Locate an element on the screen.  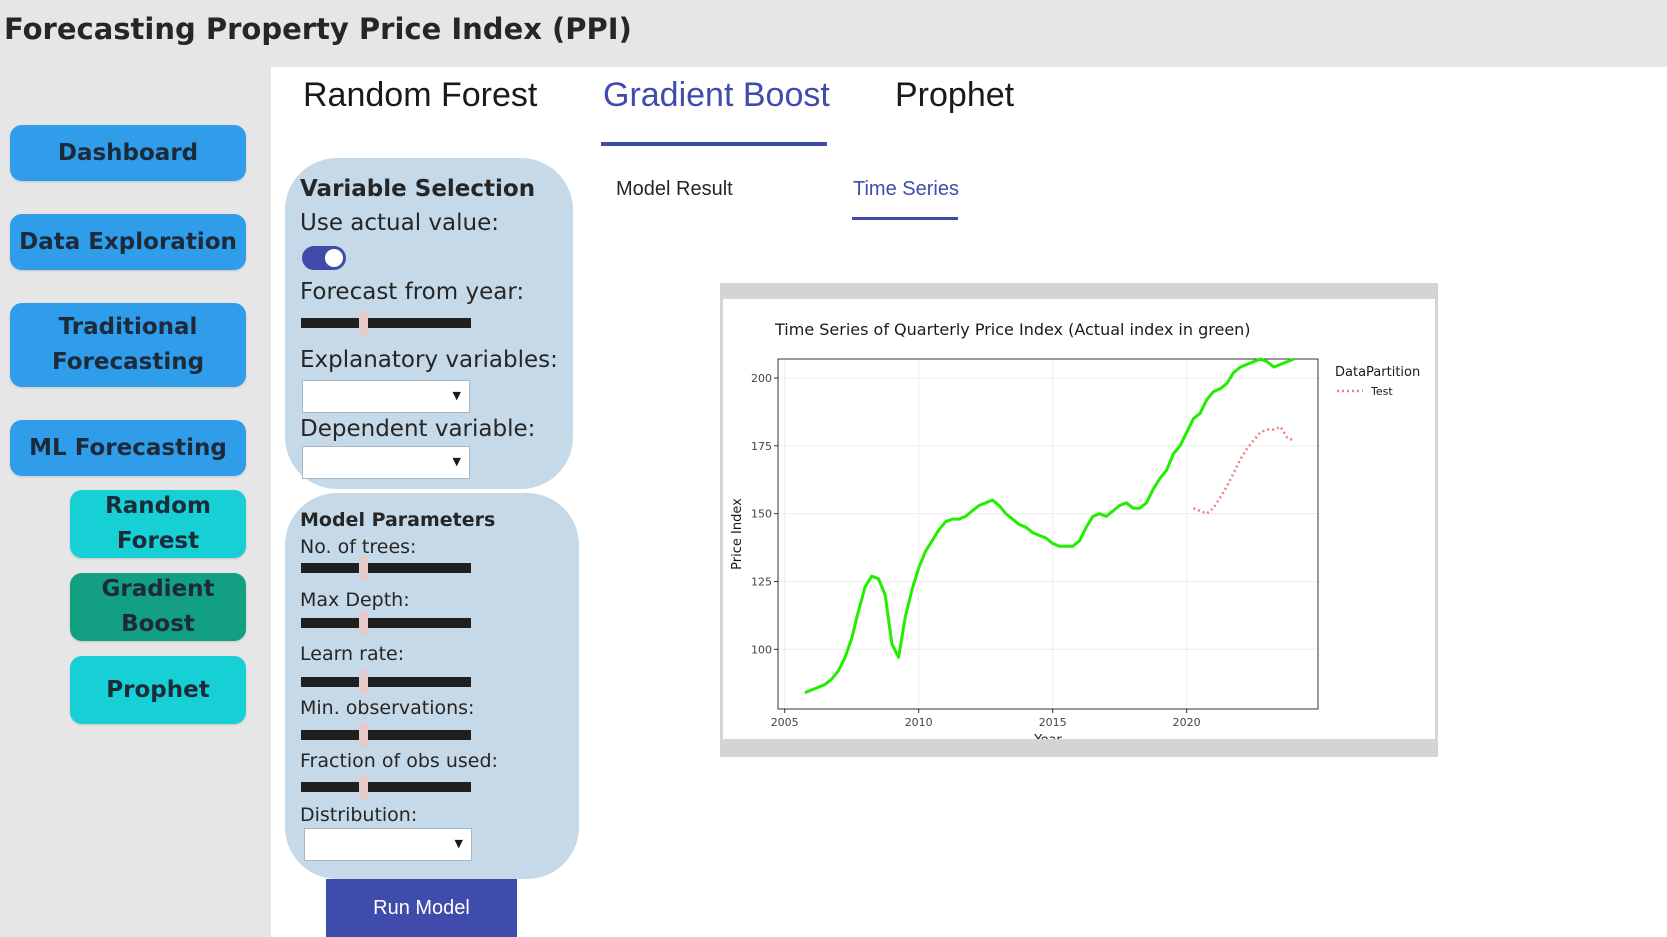
x-tick-label: 2020 is located at coordinates (1187, 722).